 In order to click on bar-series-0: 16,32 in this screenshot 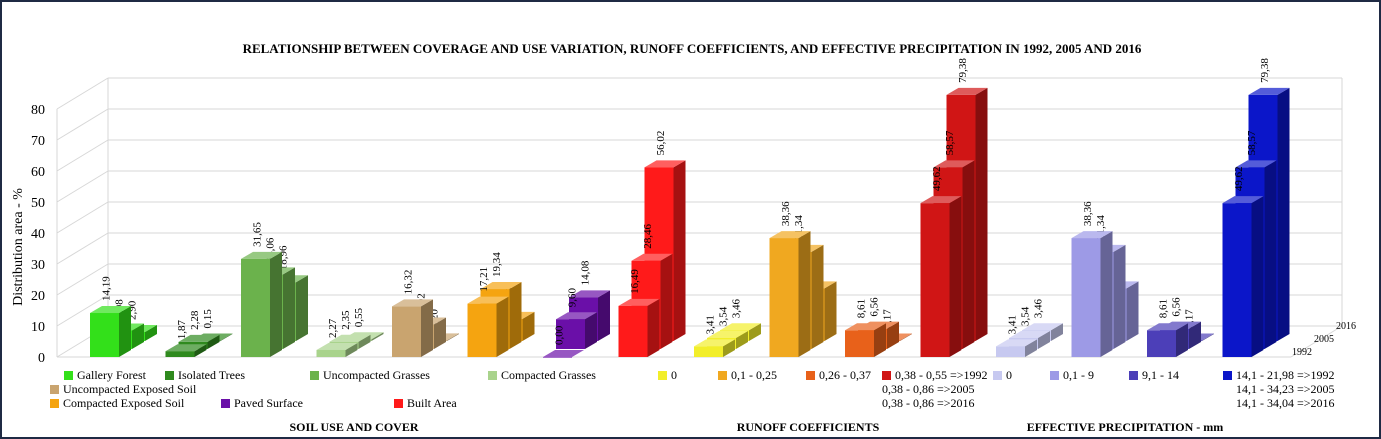, I will do `click(412, 313)`.